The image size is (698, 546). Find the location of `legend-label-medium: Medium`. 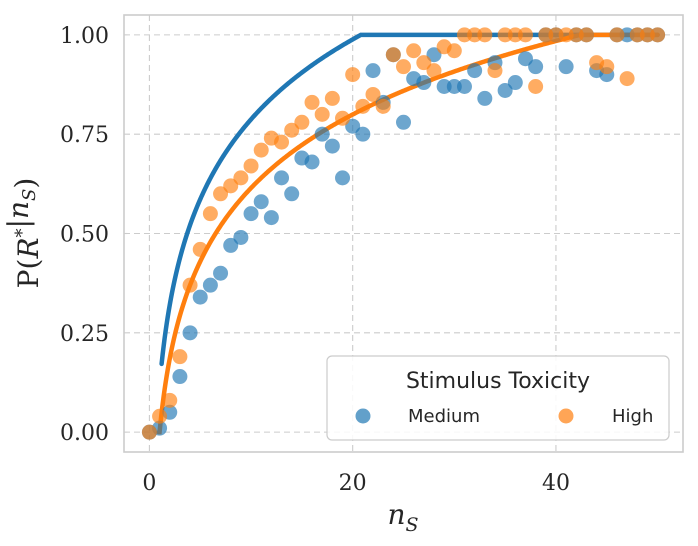

legend-label-medium: Medium is located at coordinates (444, 416).